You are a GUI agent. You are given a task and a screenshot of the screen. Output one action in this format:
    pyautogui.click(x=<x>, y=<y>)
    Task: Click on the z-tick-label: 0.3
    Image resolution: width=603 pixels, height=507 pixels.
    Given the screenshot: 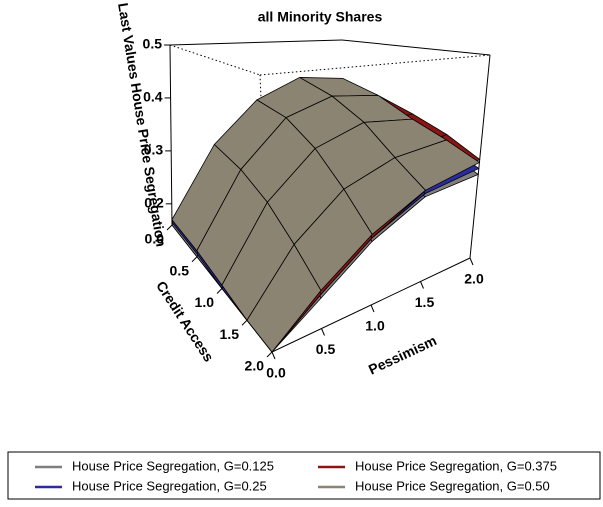 What is the action you would take?
    pyautogui.click(x=154, y=150)
    